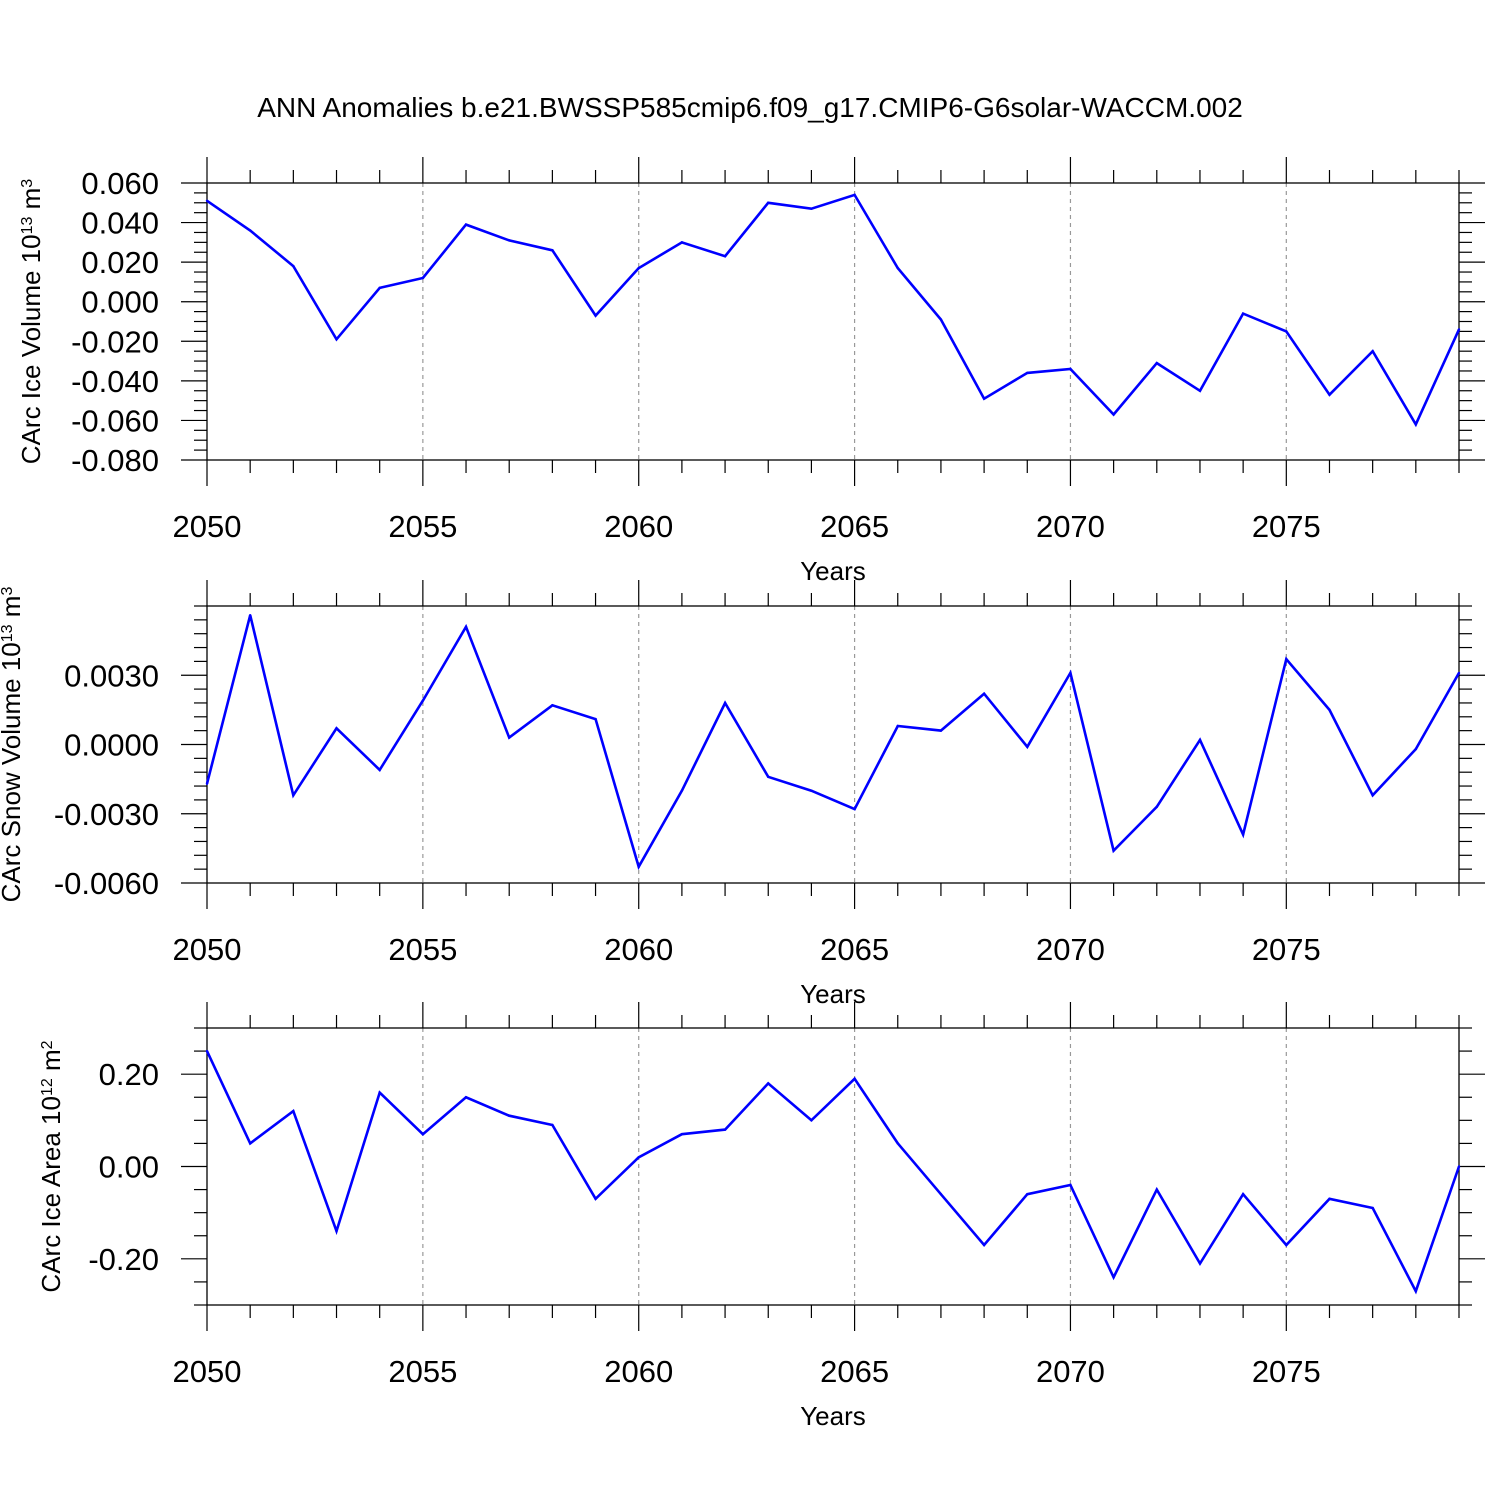 Image resolution: width=1500 pixels, height=1500 pixels. What do you see at coordinates (120, 262) in the screenshot?
I see `y-tick-label: 0.020` at bounding box center [120, 262].